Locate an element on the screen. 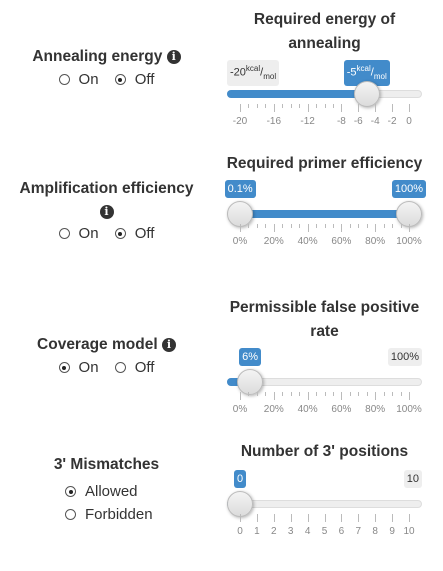 The image size is (443, 571). slider-max-label: 100% is located at coordinates (404, 357).